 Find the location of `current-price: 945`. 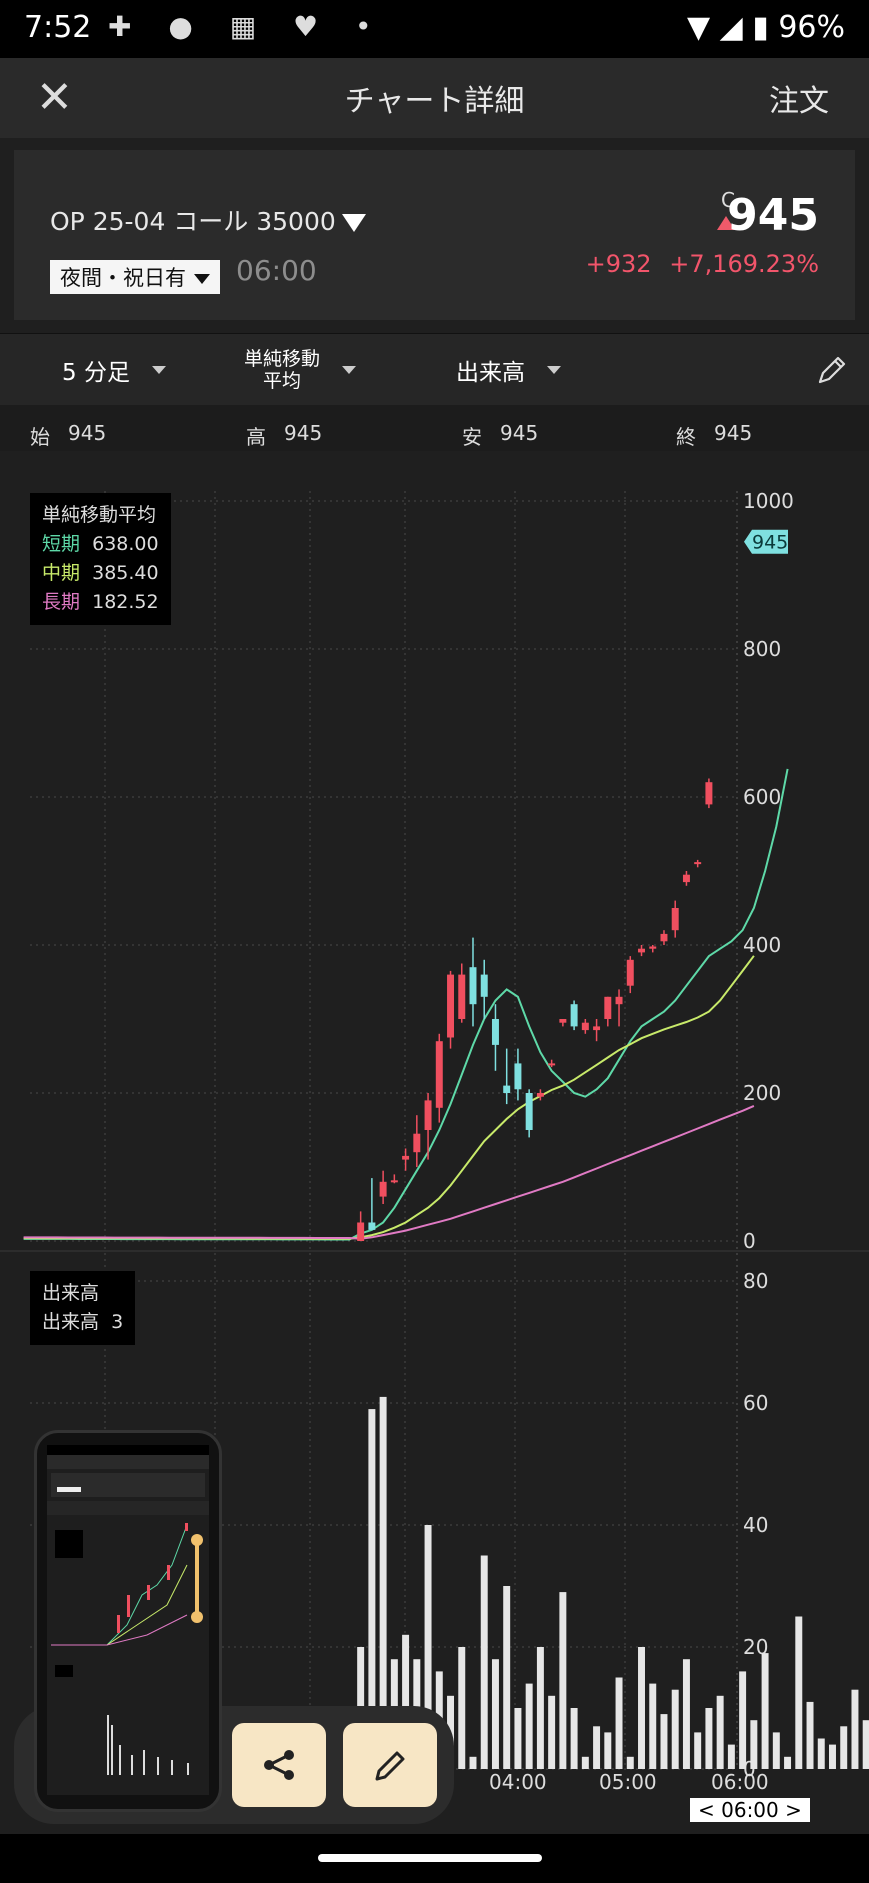

current-price: 945 is located at coordinates (773, 215).